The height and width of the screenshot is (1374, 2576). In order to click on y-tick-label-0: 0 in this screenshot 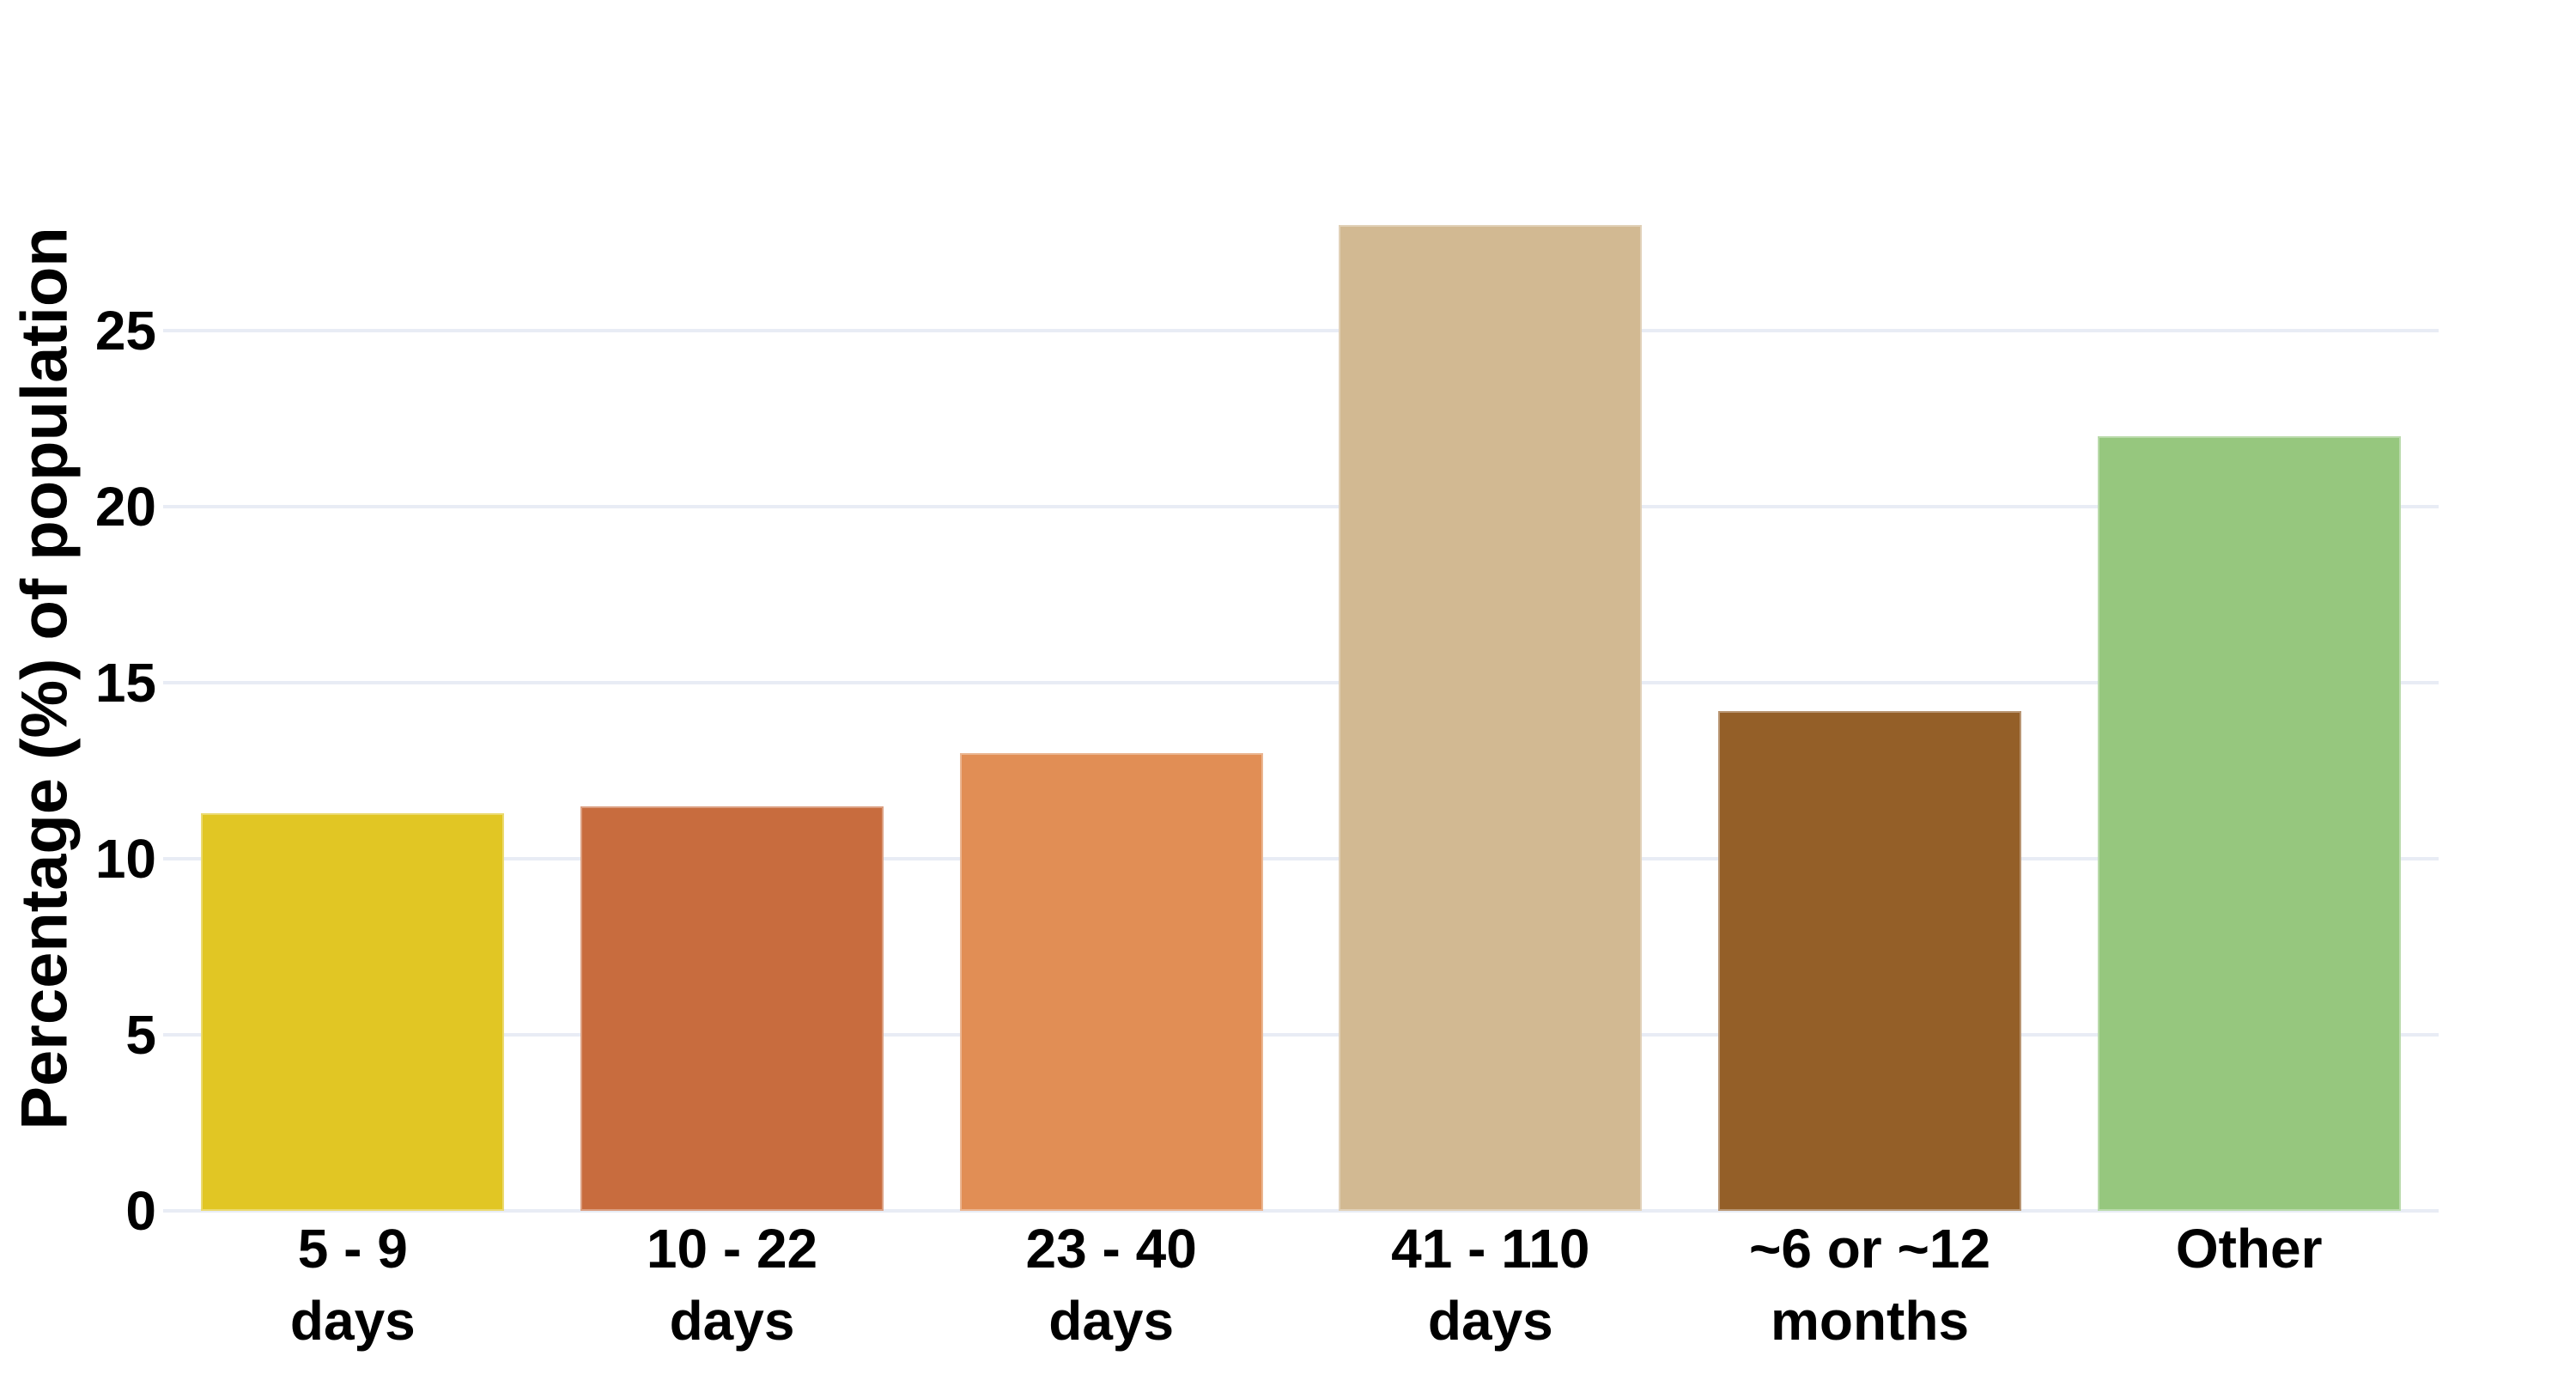, I will do `click(140, 1211)`.